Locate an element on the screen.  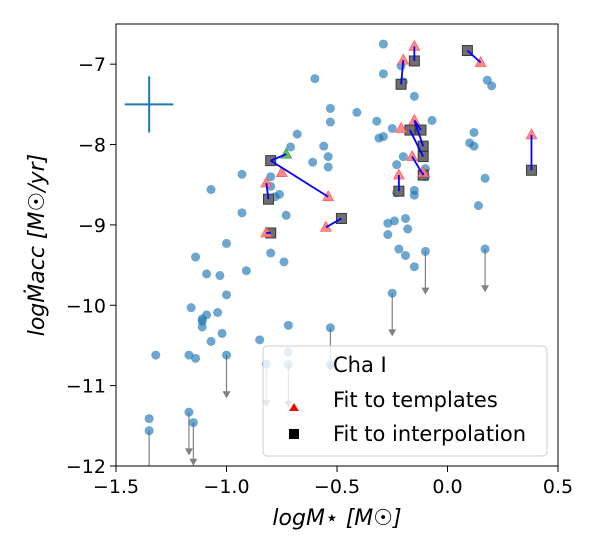
x-tick-label: −1.5 is located at coordinates (116, 487).